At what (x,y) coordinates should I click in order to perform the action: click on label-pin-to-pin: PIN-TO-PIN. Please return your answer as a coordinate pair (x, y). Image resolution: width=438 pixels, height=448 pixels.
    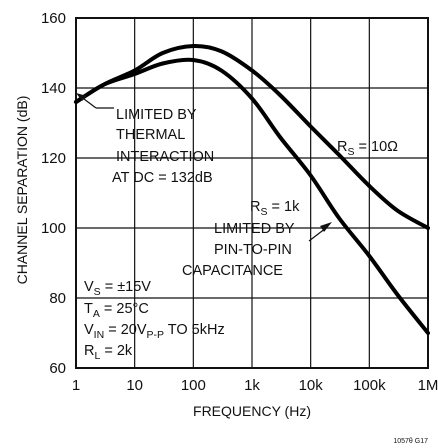
    Looking at the image, I should click on (253, 250).